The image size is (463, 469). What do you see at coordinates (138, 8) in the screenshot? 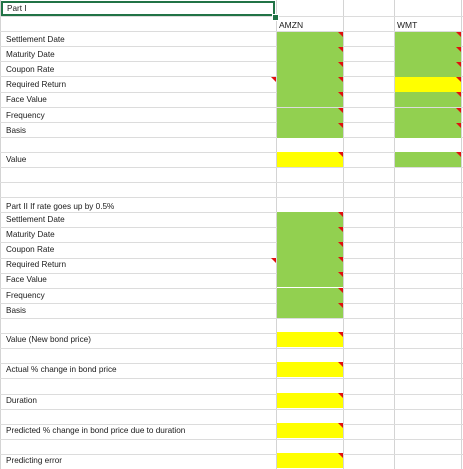
I see `selected-cell-title: Part I` at bounding box center [138, 8].